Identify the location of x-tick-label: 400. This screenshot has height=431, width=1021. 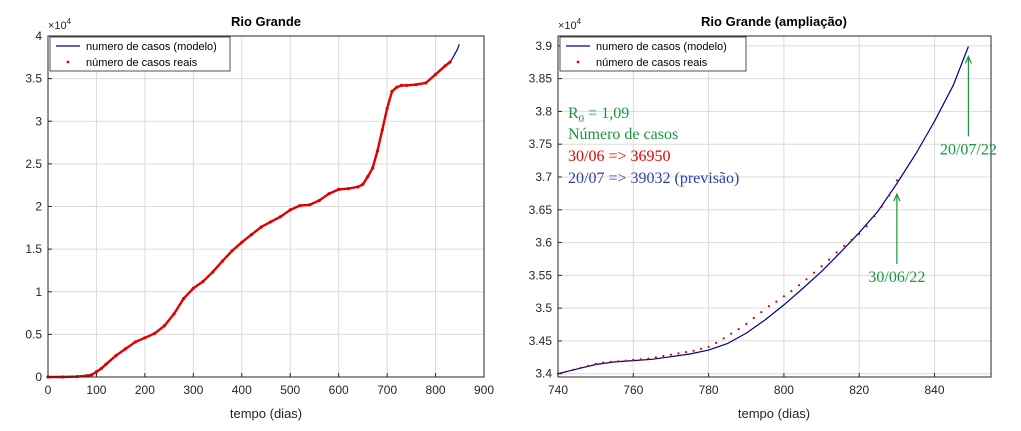
(242, 390).